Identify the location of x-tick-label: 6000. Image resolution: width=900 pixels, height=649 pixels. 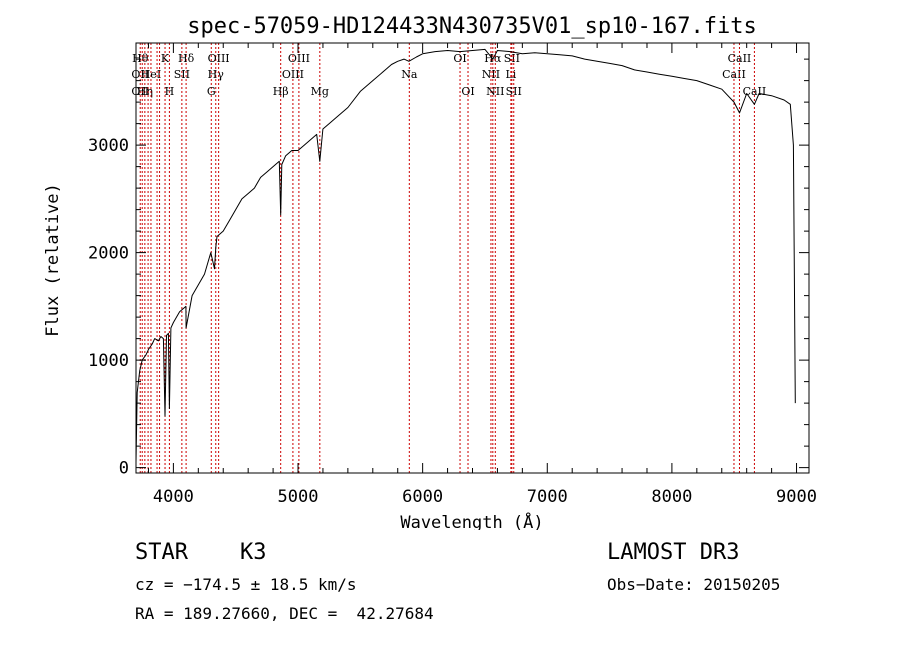
(422, 497).